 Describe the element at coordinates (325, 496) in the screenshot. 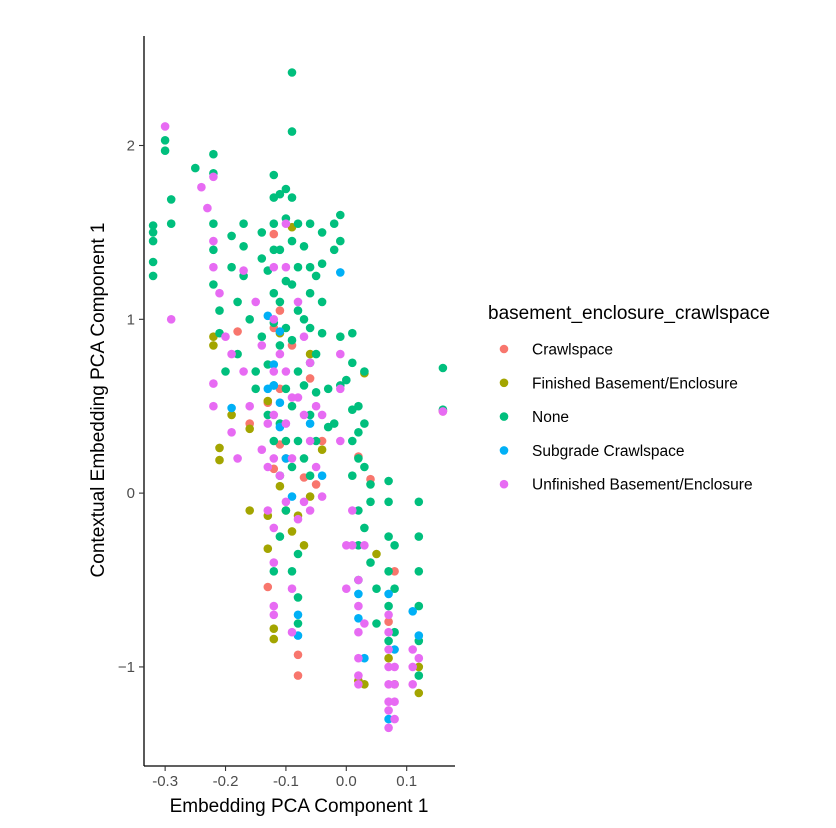

I see `series-subgrade-crawlspace` at that location.